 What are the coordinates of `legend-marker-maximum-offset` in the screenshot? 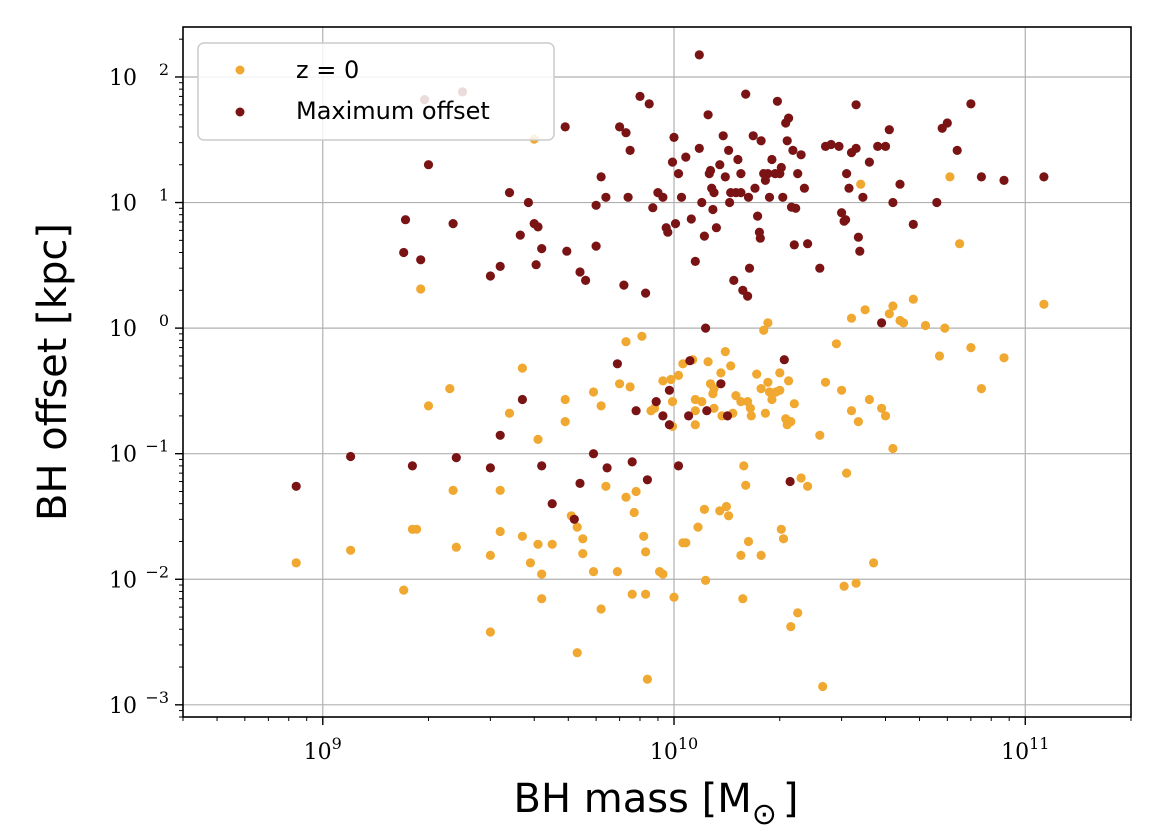 It's located at (240, 112).